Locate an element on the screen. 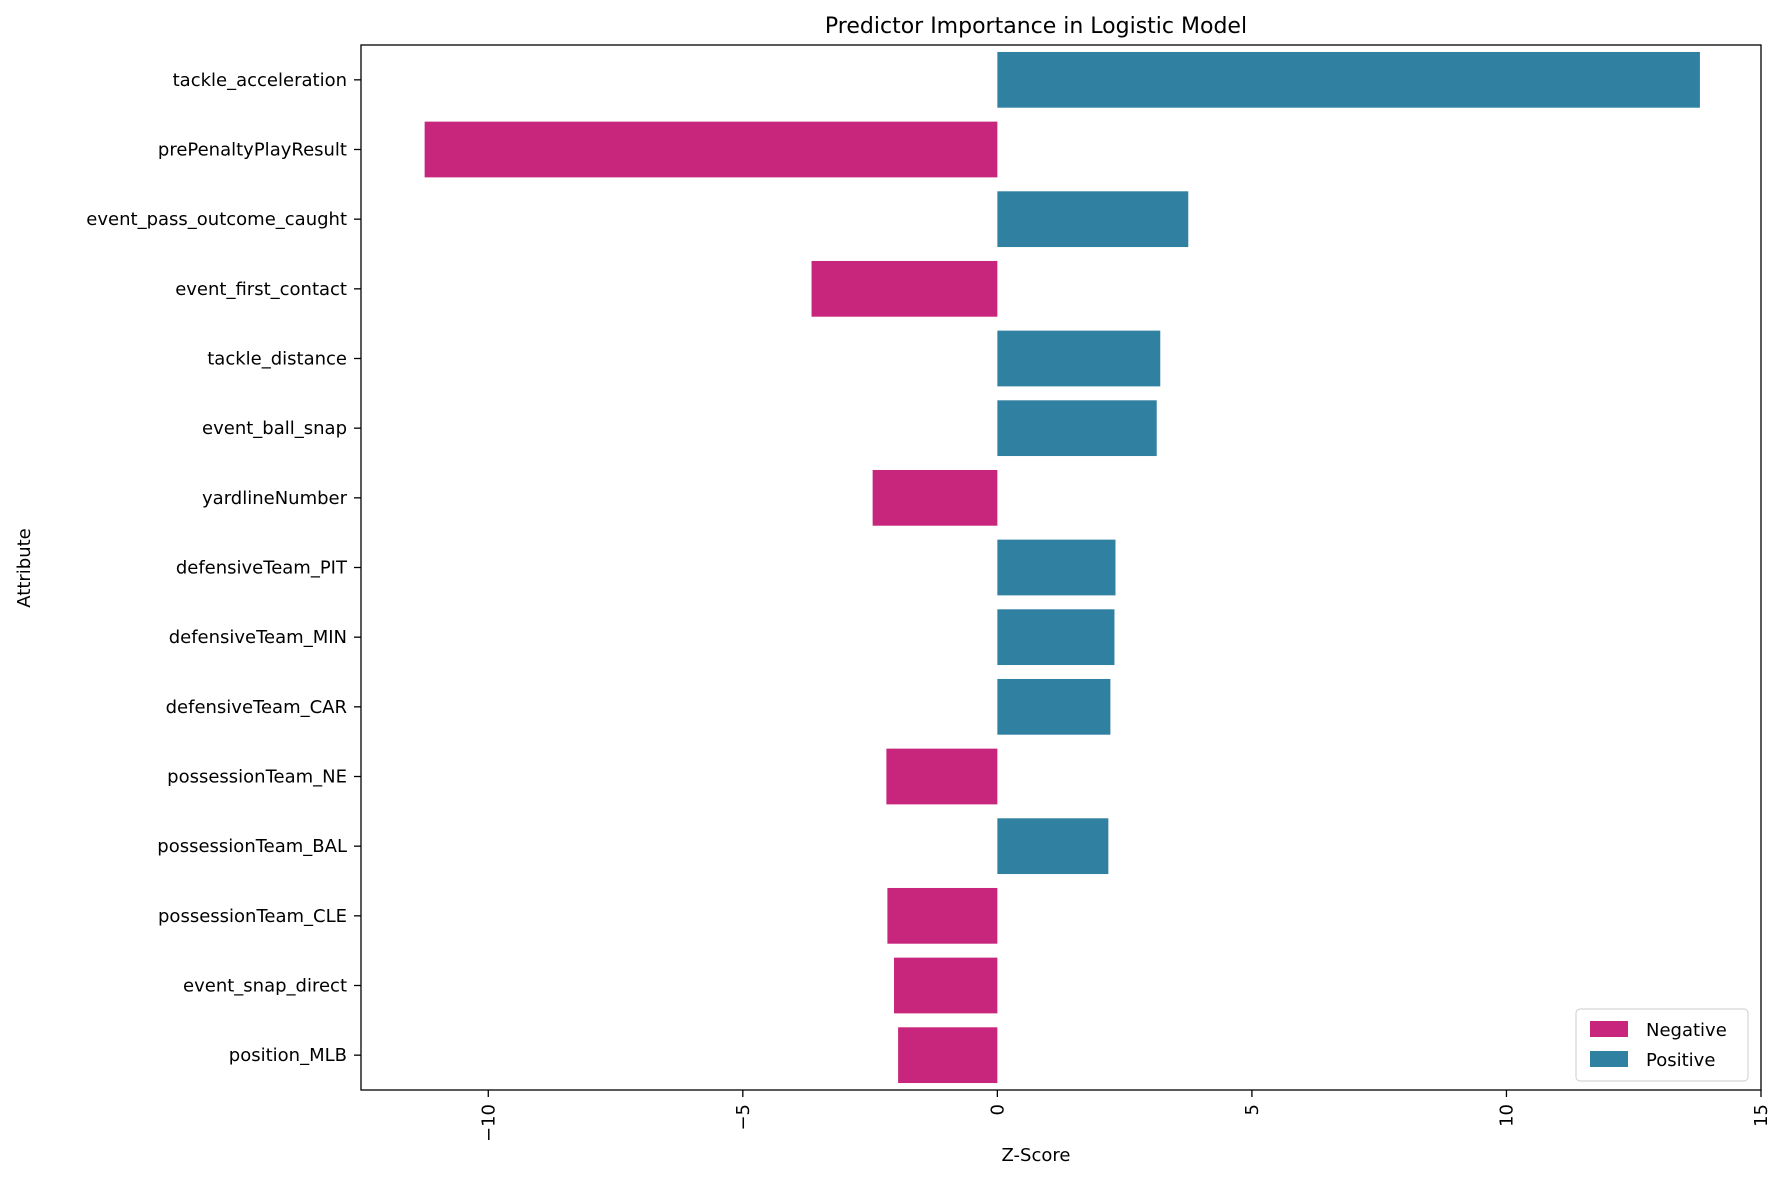  y-tick-label: event_snap_direct is located at coordinates (265, 986).